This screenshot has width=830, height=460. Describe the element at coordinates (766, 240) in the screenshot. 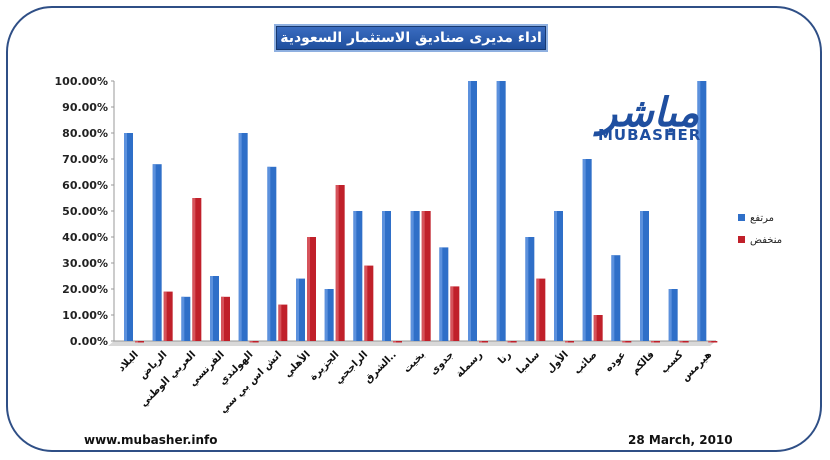

I see `legend-label-down: منخفض` at that location.